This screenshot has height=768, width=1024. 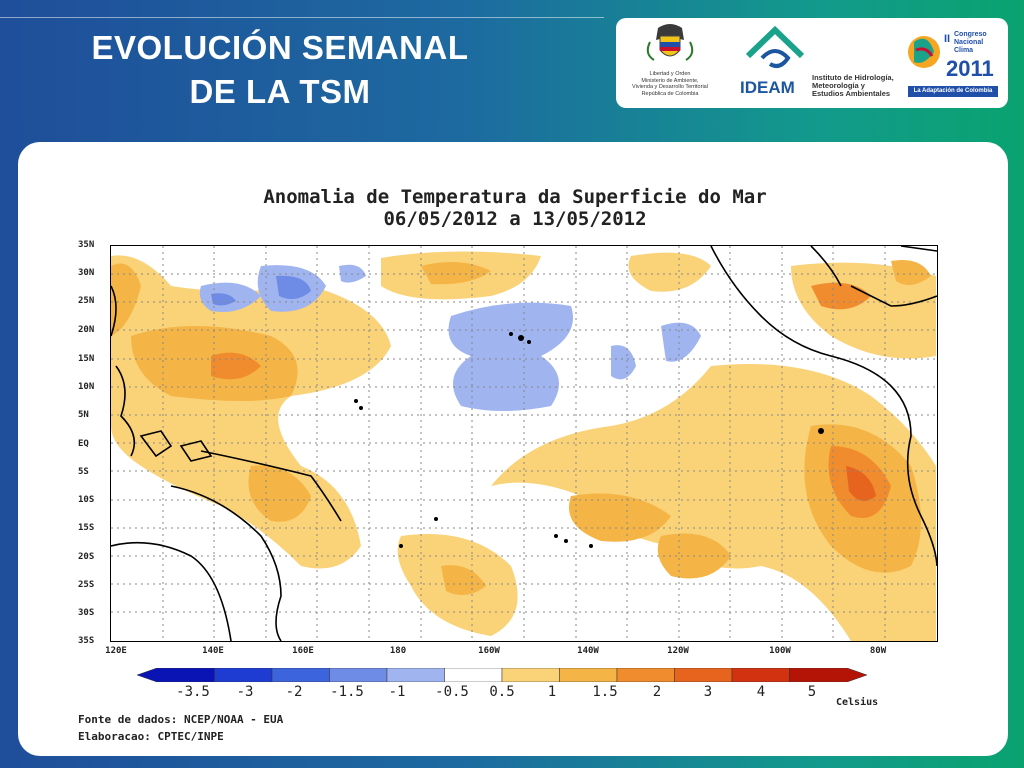 I want to click on lat-label: 15S, so click(x=86, y=528).